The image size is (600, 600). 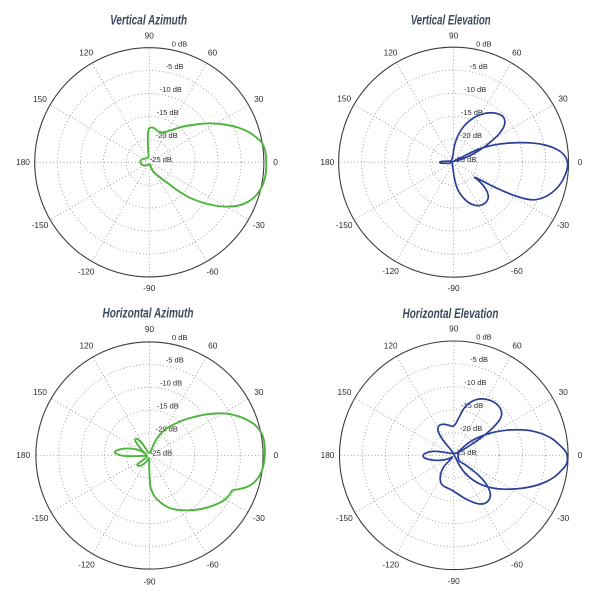 What do you see at coordinates (148, 19) in the screenshot?
I see `svg-text: Vertical Azimuth` at bounding box center [148, 19].